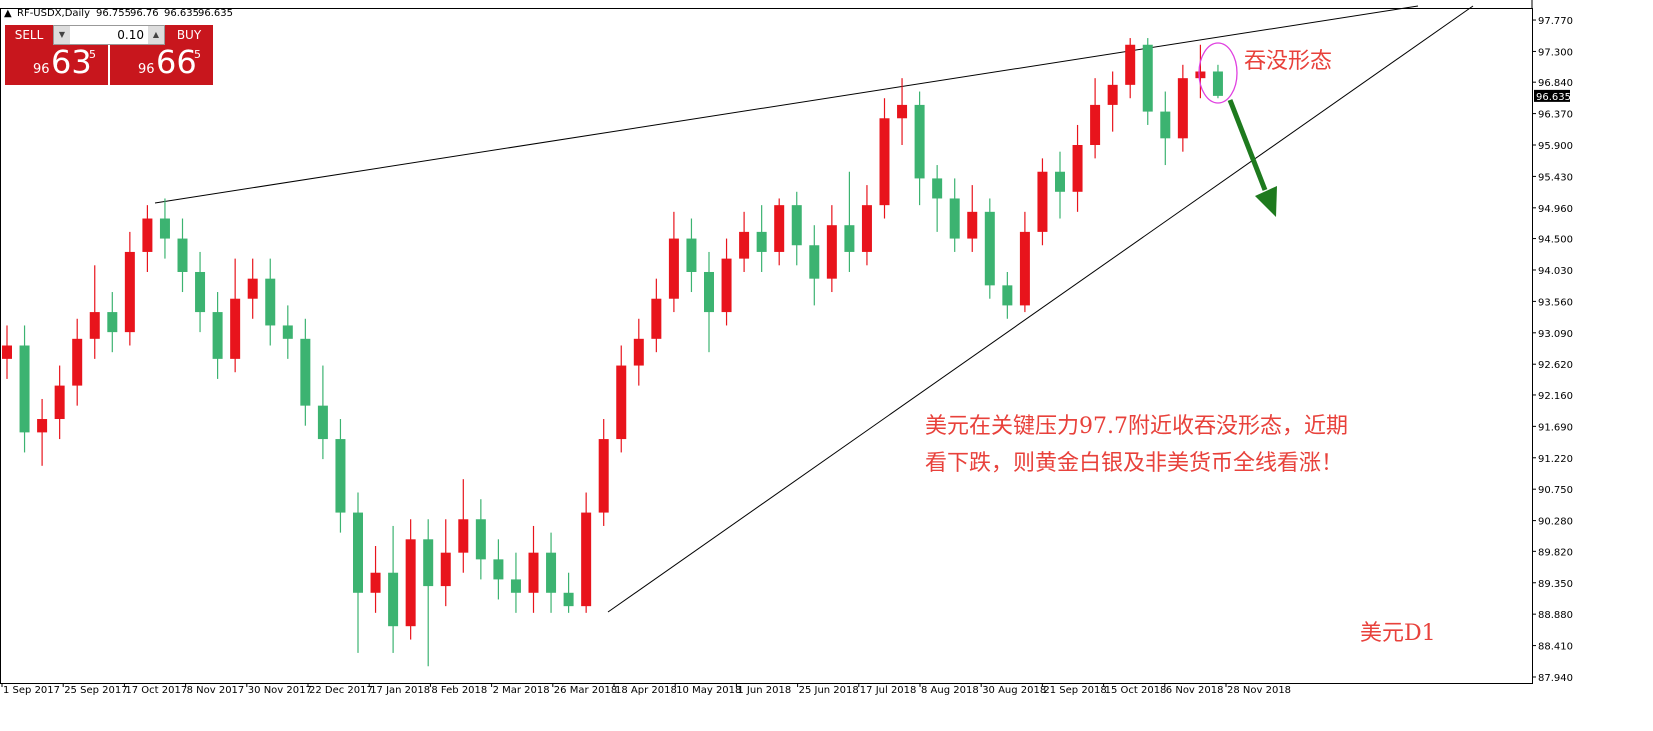  What do you see at coordinates (1555, 647) in the screenshot?
I see `y-tick-label: 88.410` at bounding box center [1555, 647].